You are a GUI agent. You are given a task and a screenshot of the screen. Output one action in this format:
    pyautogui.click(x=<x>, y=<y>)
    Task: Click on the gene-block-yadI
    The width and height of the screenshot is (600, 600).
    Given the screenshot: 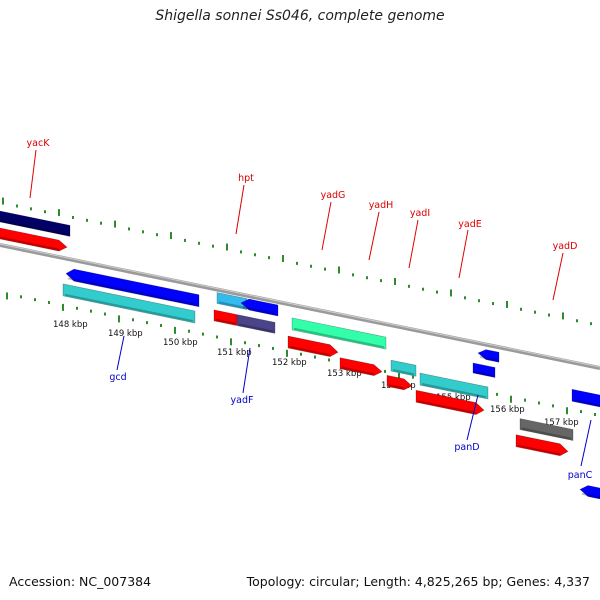 What is the action you would take?
    pyautogui.click(x=403, y=368)
    